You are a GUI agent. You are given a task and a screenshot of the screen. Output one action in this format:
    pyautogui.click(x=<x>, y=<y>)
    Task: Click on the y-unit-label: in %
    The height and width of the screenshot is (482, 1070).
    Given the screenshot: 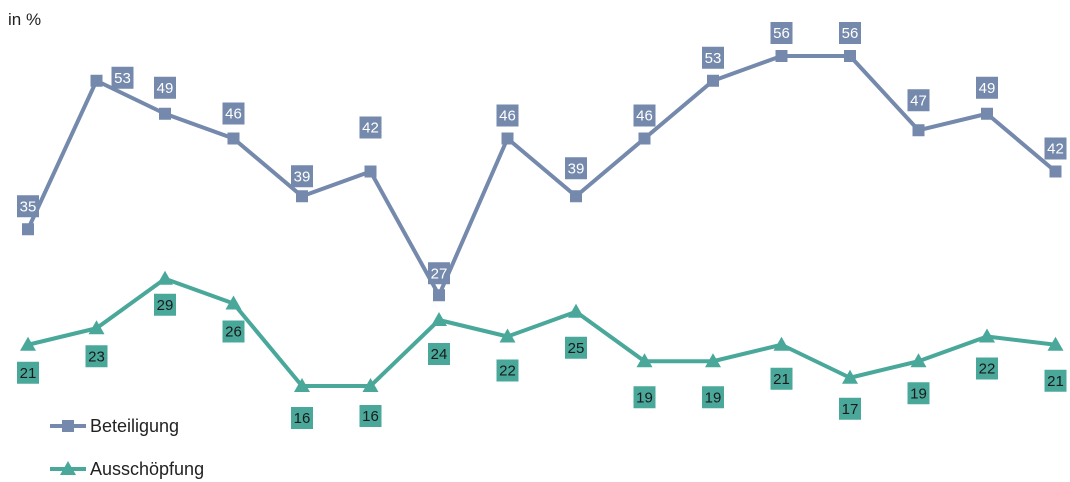 What is the action you would take?
    pyautogui.click(x=25, y=19)
    